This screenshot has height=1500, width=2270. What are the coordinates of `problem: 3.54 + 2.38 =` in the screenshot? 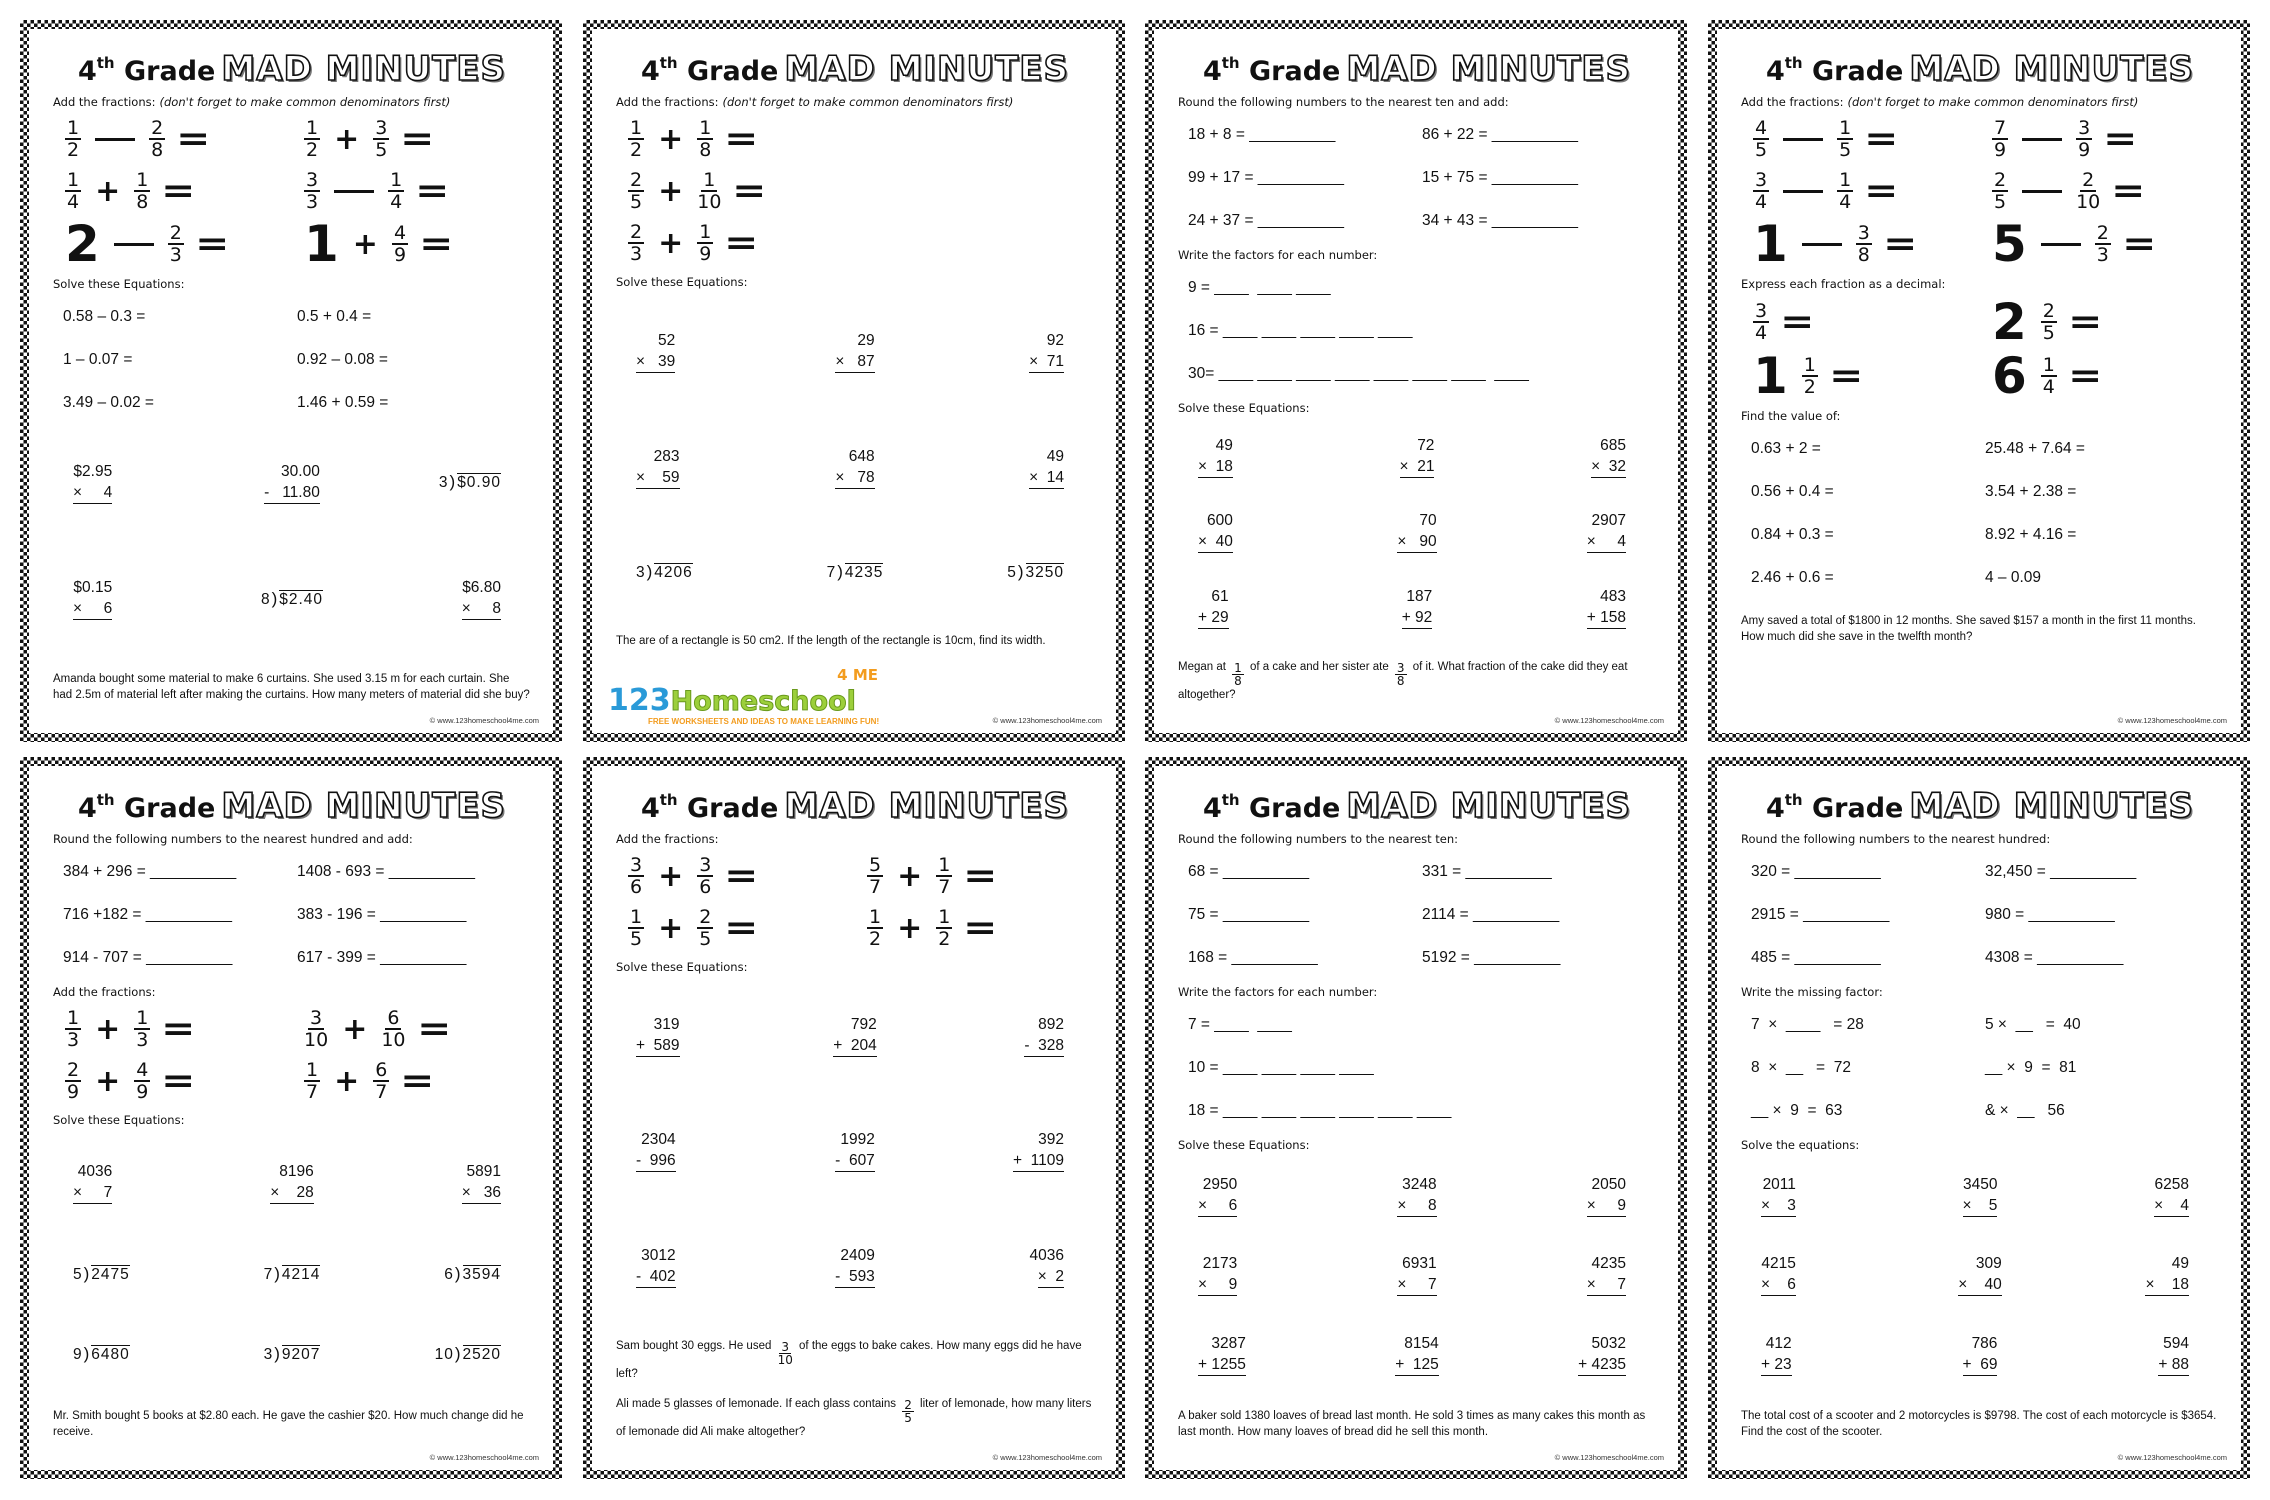 It's located at (2031, 491).